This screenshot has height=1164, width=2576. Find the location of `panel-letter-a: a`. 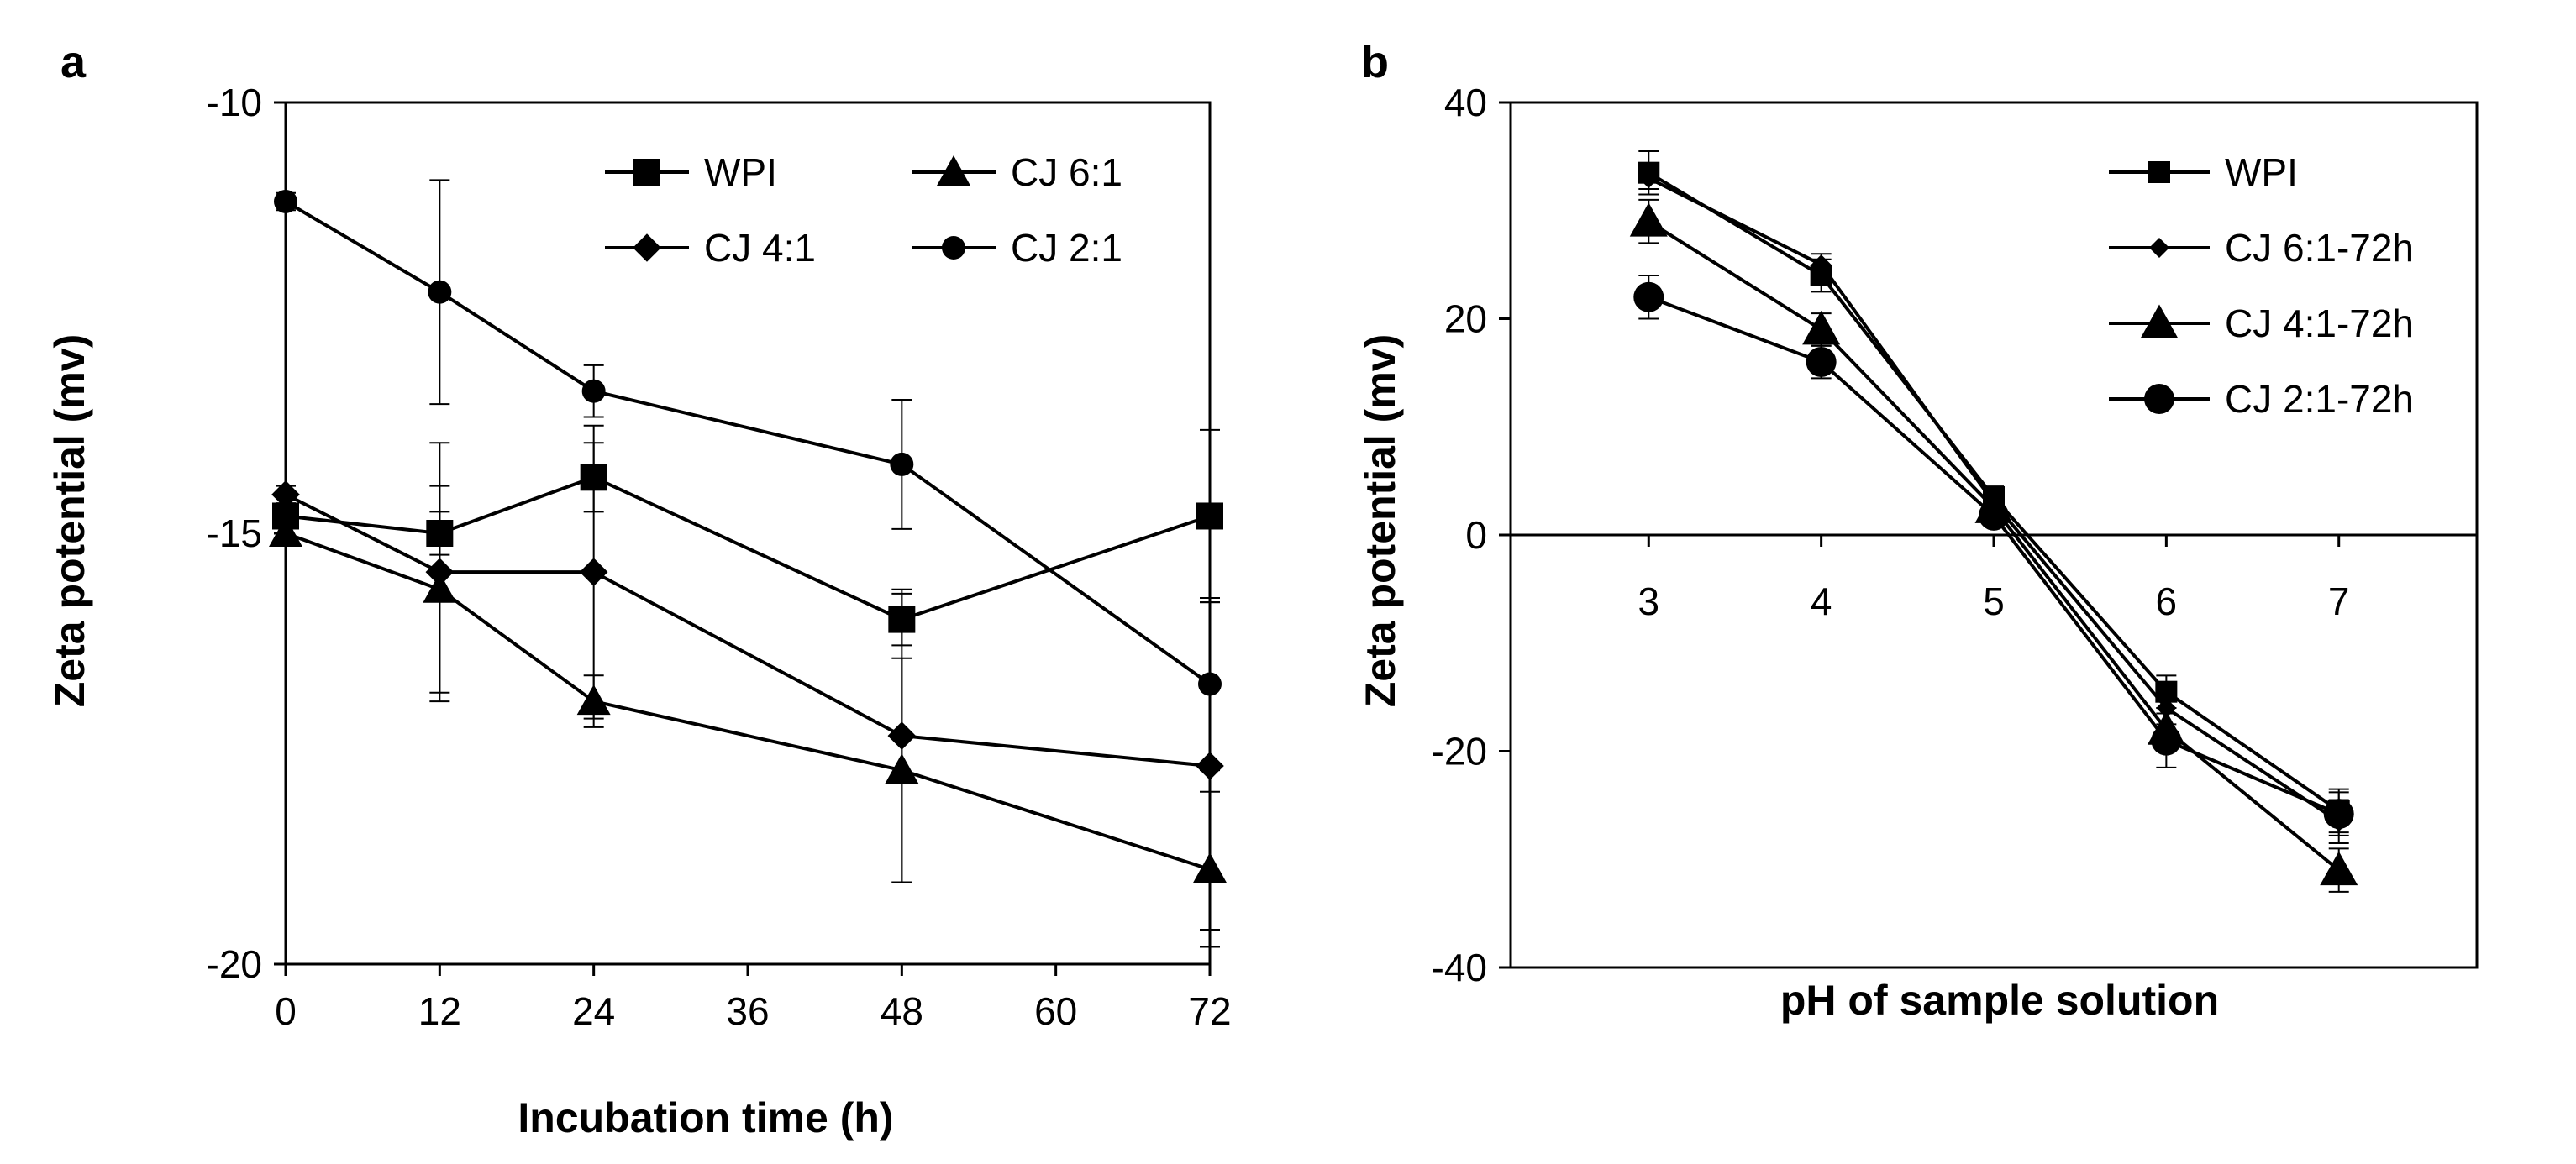

panel-letter-a: a is located at coordinates (73, 62).